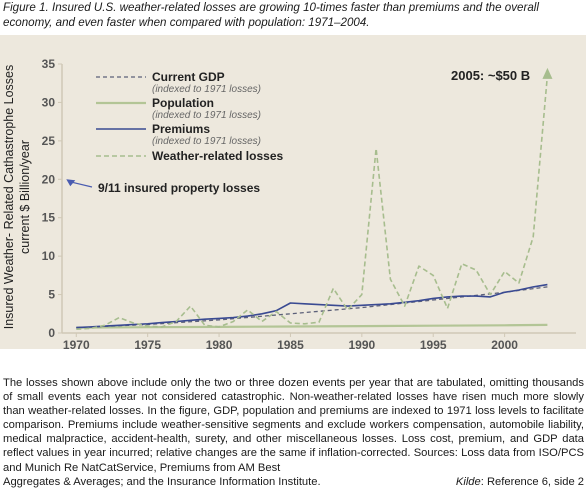  I want to click on kilde-reference: Kilde: Reference 6, side 2, so click(520, 482).